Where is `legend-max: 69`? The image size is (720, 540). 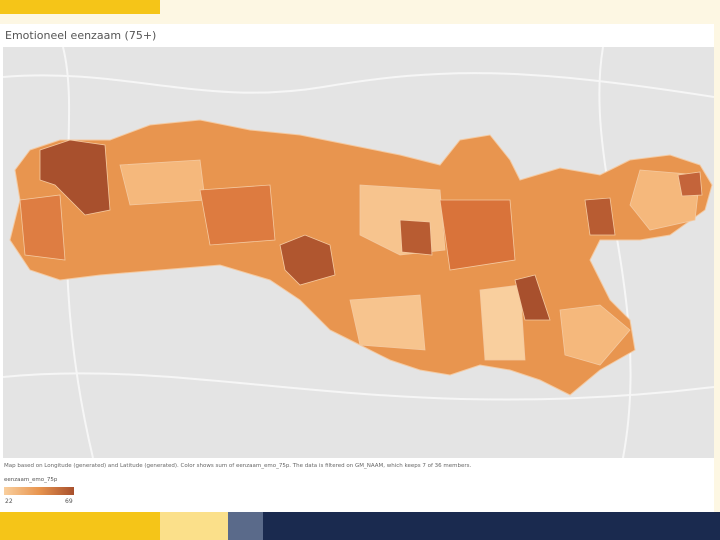
legend-max: 69 is located at coordinates (69, 501).